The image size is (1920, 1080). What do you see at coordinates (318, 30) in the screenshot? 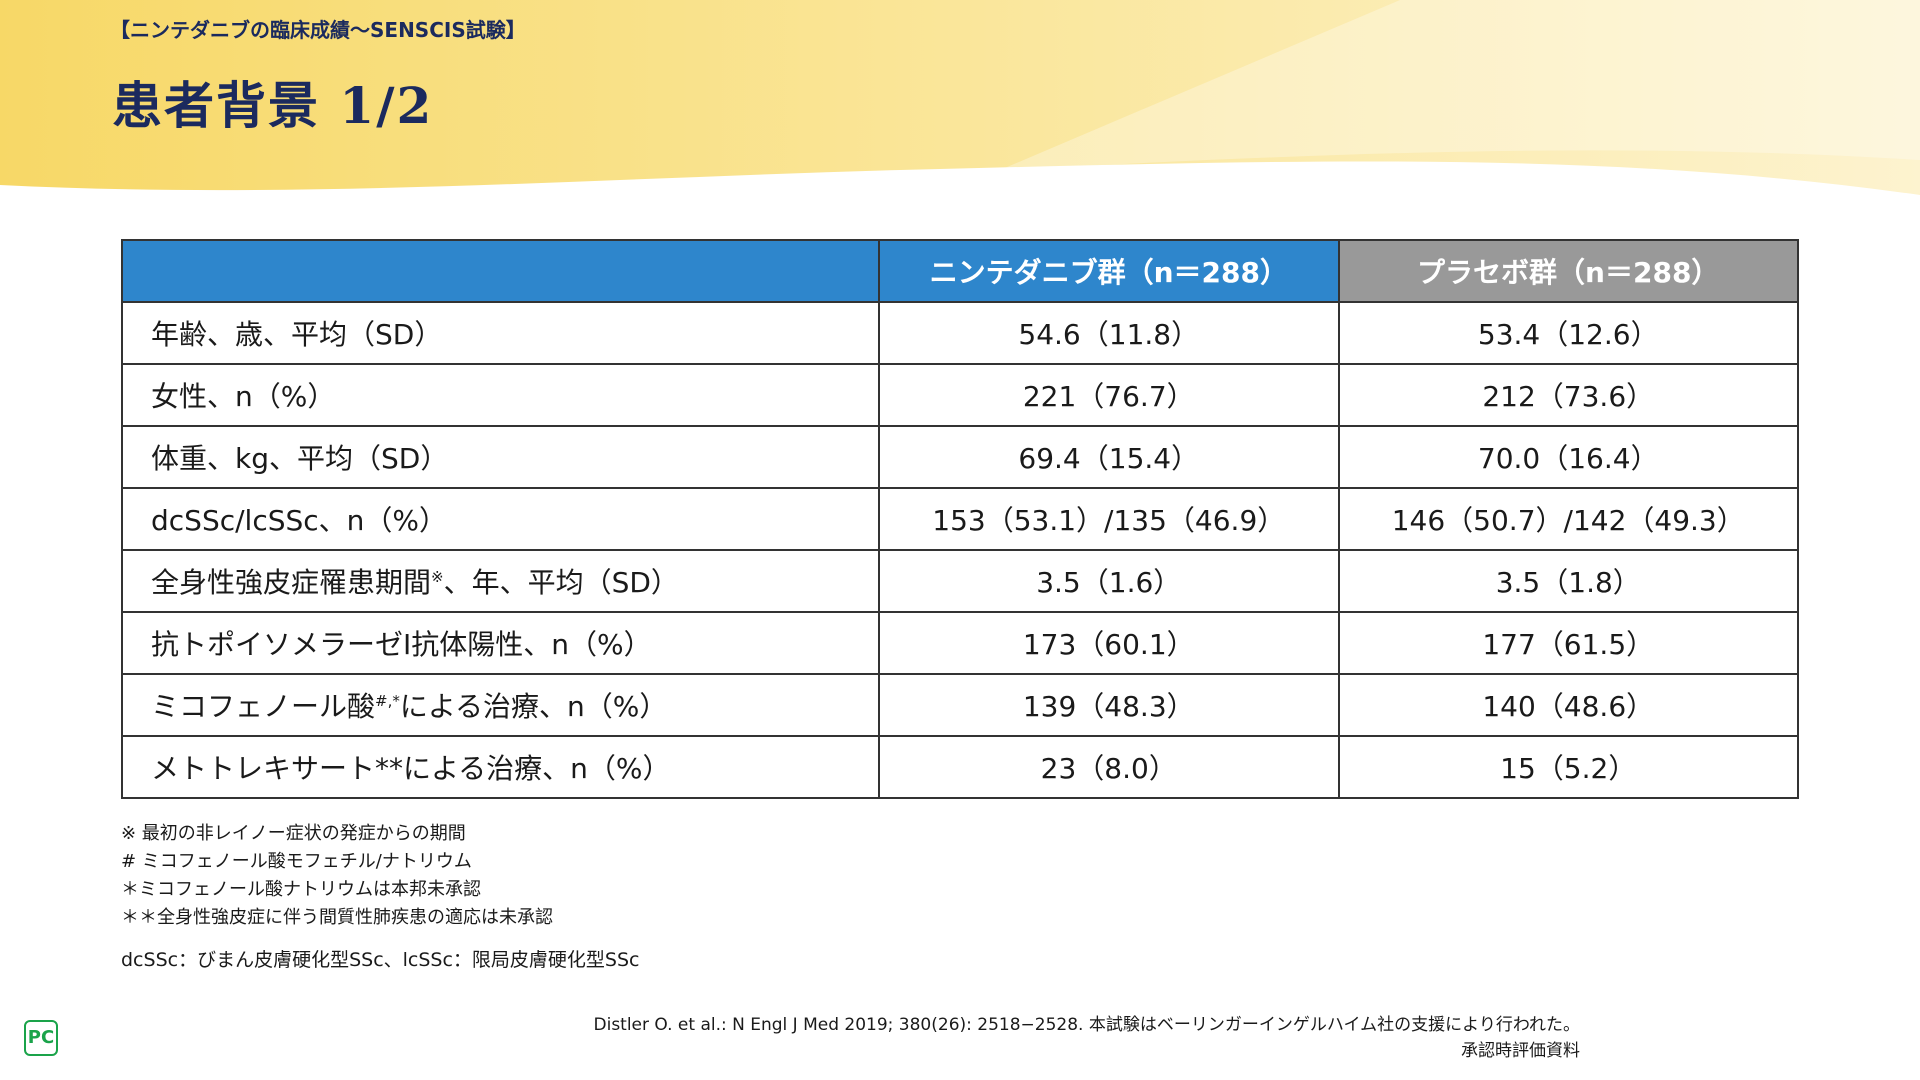
I see `section-subtitle: 【ニンテダニブの臨床成績～SENSCIS試験】` at bounding box center [318, 30].